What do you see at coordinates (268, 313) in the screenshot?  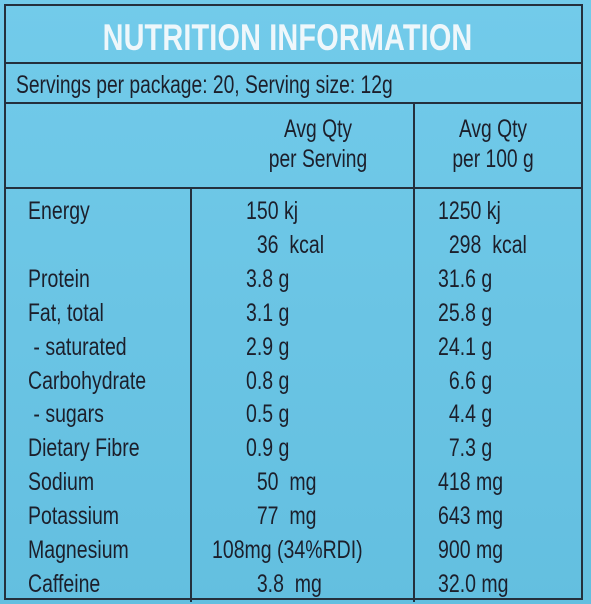 I see `nutrient-per-serving: 3.1 g` at bounding box center [268, 313].